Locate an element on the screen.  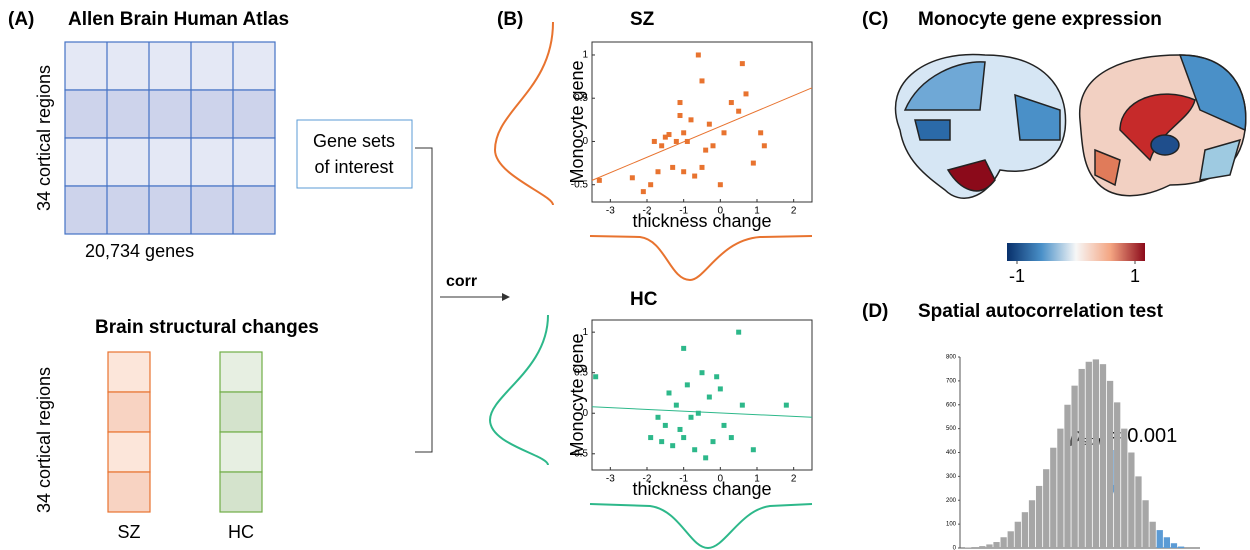
y-tick-label: 800 is located at coordinates (951, 358).